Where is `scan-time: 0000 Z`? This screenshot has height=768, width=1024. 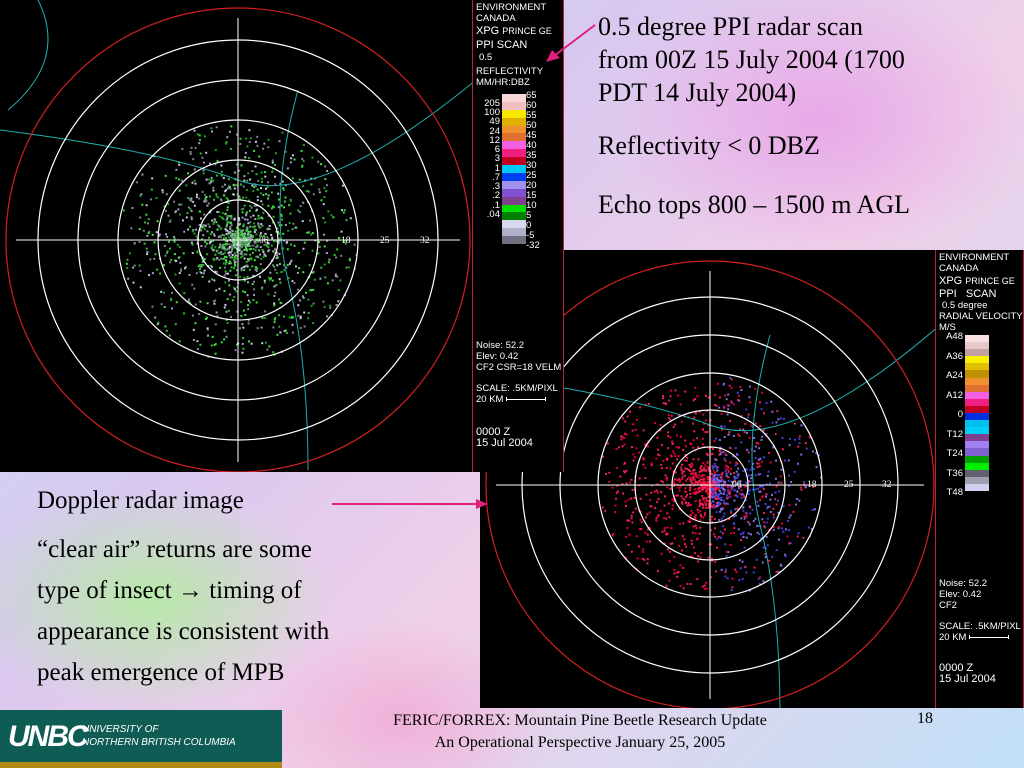
scan-time: 0000 Z is located at coordinates (493, 432).